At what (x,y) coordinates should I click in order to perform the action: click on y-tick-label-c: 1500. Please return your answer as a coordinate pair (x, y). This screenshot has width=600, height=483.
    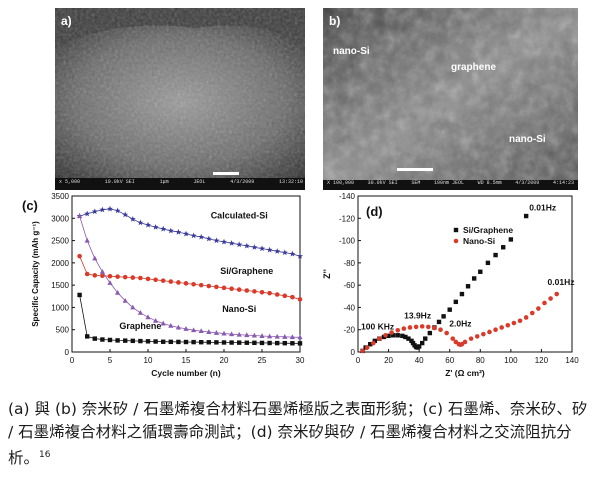
    Looking at the image, I should click on (60, 285).